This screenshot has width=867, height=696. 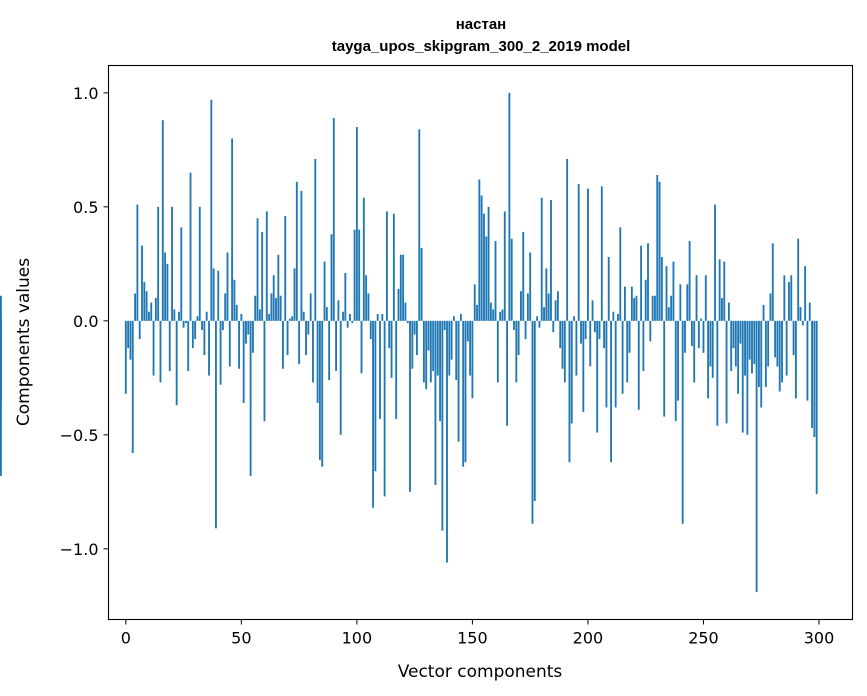 What do you see at coordinates (1, 398) in the screenshot?
I see `bar-component-undefined` at bounding box center [1, 398].